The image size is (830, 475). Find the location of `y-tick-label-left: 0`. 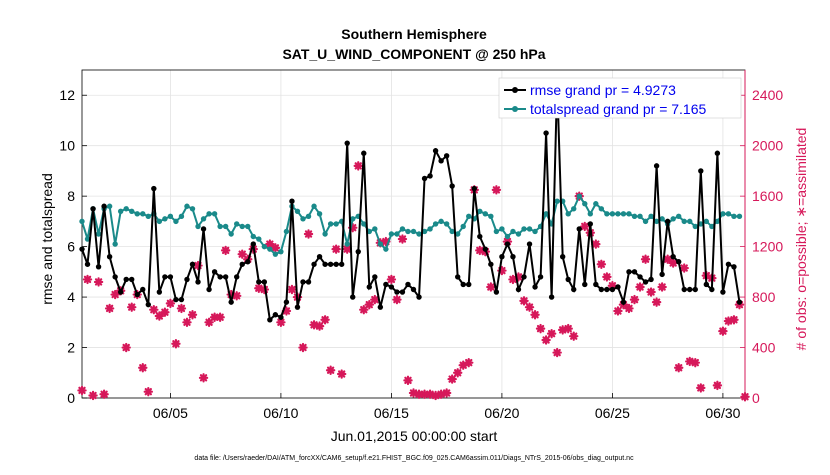

y-tick-label-left: 0 is located at coordinates (71, 398).